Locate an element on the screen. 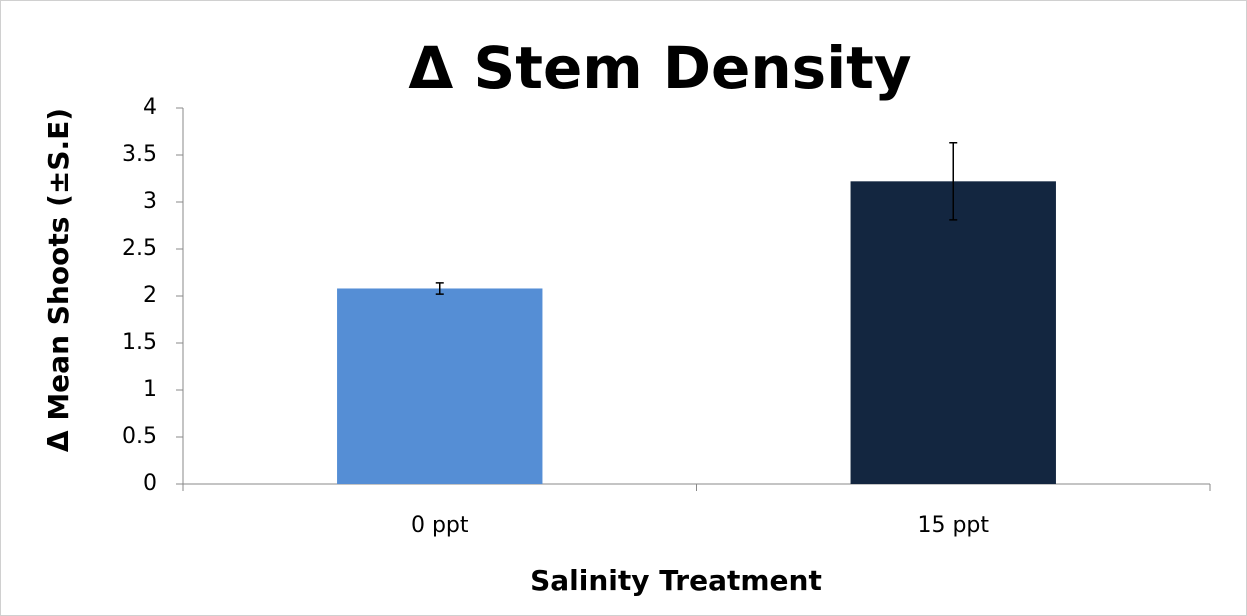  x-tick-label: 0 ppt is located at coordinates (440, 525).